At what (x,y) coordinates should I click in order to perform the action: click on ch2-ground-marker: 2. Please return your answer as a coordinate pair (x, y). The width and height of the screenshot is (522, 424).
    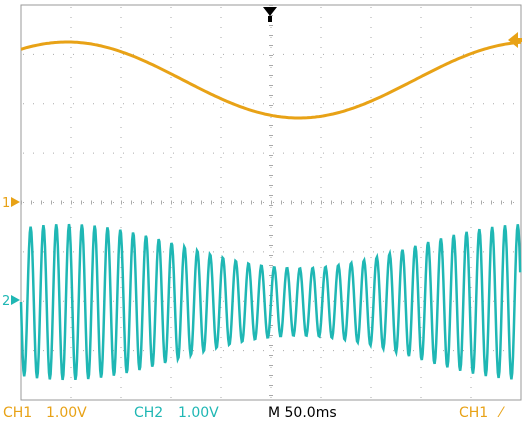
    Looking at the image, I should click on (11, 301).